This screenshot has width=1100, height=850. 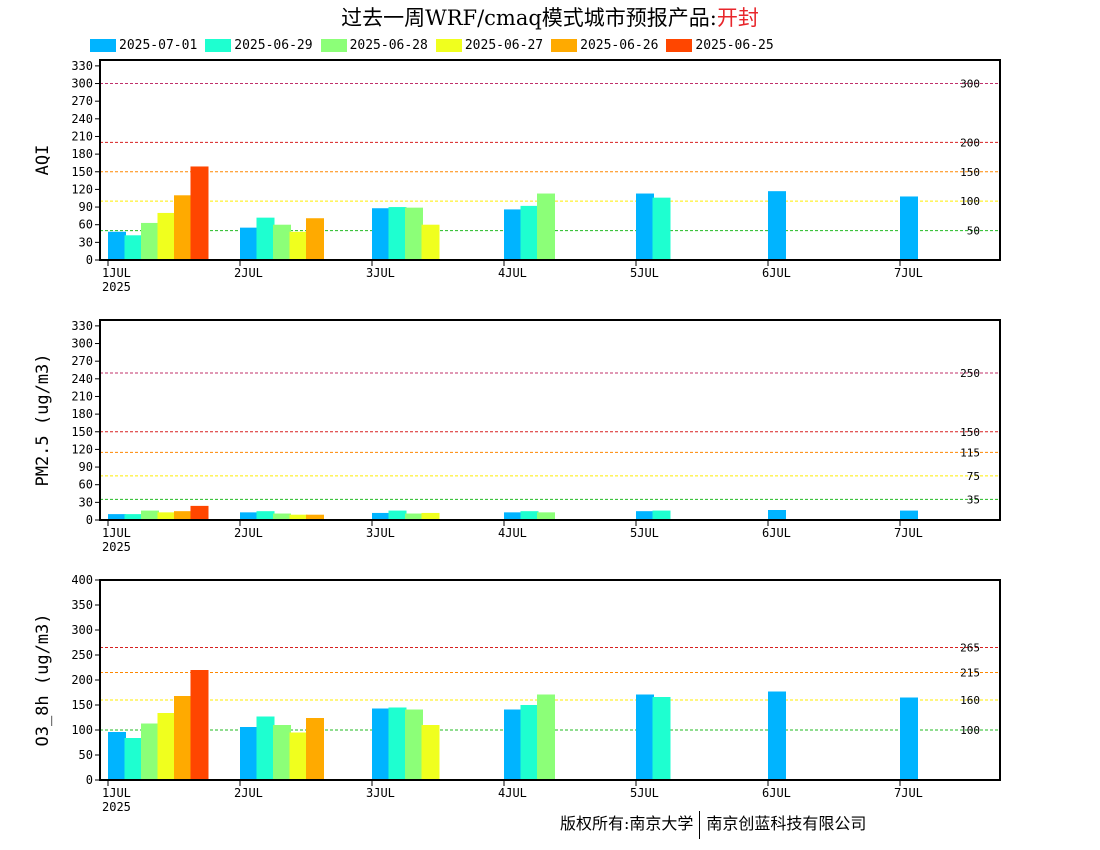 I want to click on threshold-label: 150, so click(x=970, y=172).